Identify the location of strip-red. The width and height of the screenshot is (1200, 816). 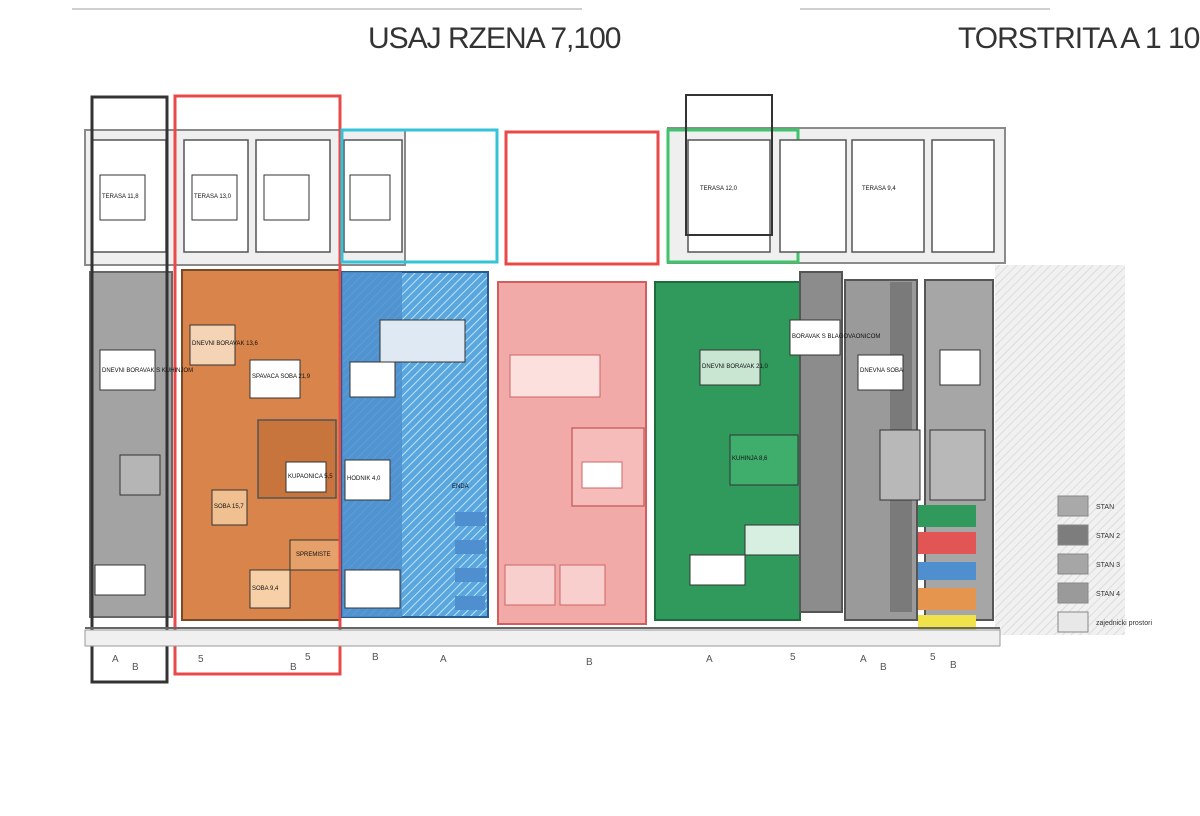
(947, 543).